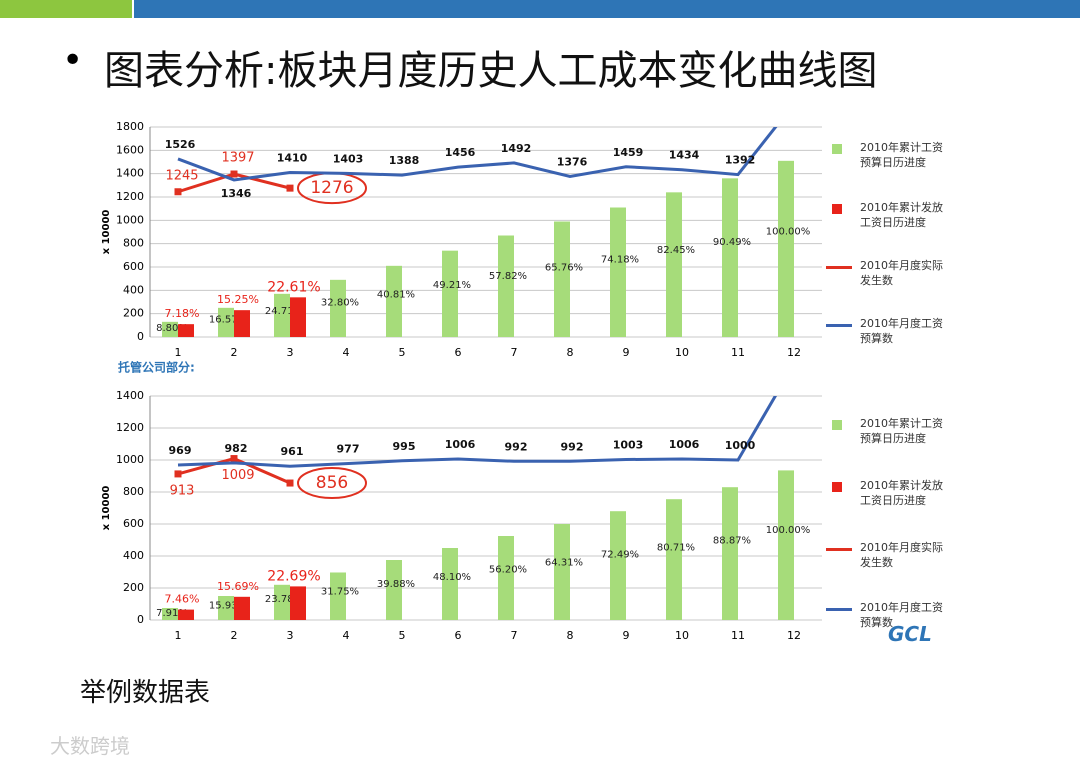 This screenshot has width=1080, height=764. Describe the element at coordinates (130, 126) in the screenshot. I see `y-tick-label: 1800` at that location.